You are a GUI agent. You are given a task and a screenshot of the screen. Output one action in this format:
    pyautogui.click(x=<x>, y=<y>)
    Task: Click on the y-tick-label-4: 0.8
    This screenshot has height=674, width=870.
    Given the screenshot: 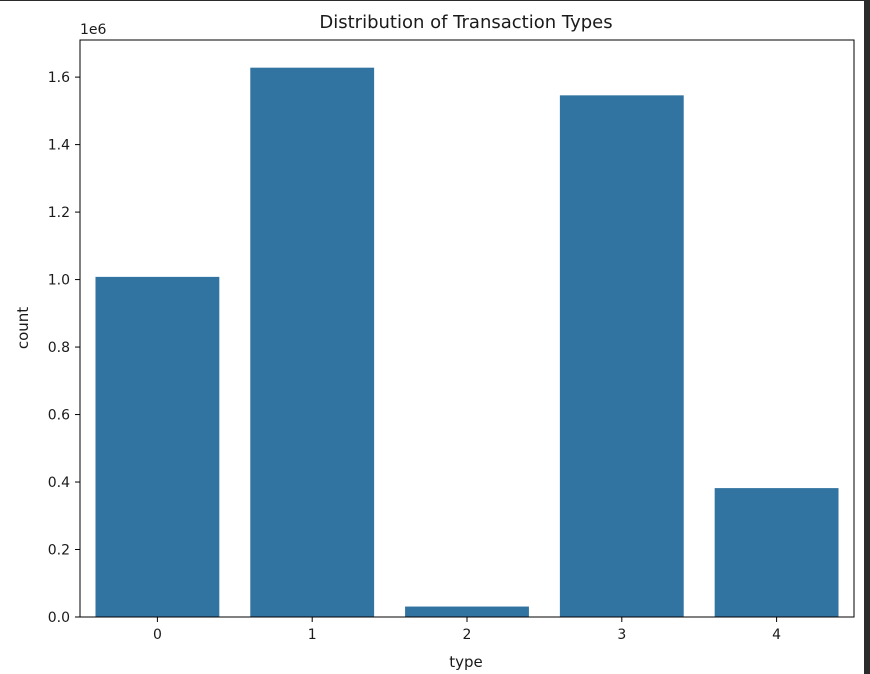 What is the action you would take?
    pyautogui.click(x=59, y=348)
    